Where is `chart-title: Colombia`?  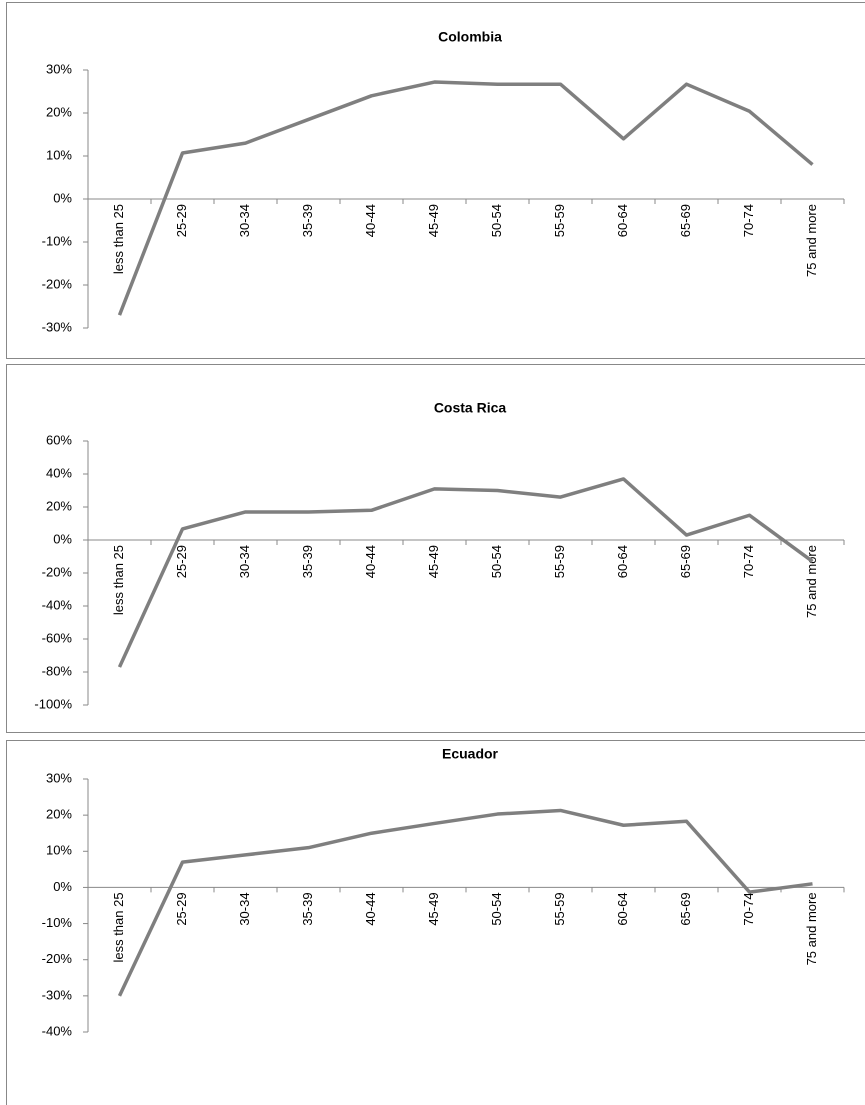
chart-title: Colombia is located at coordinates (470, 37).